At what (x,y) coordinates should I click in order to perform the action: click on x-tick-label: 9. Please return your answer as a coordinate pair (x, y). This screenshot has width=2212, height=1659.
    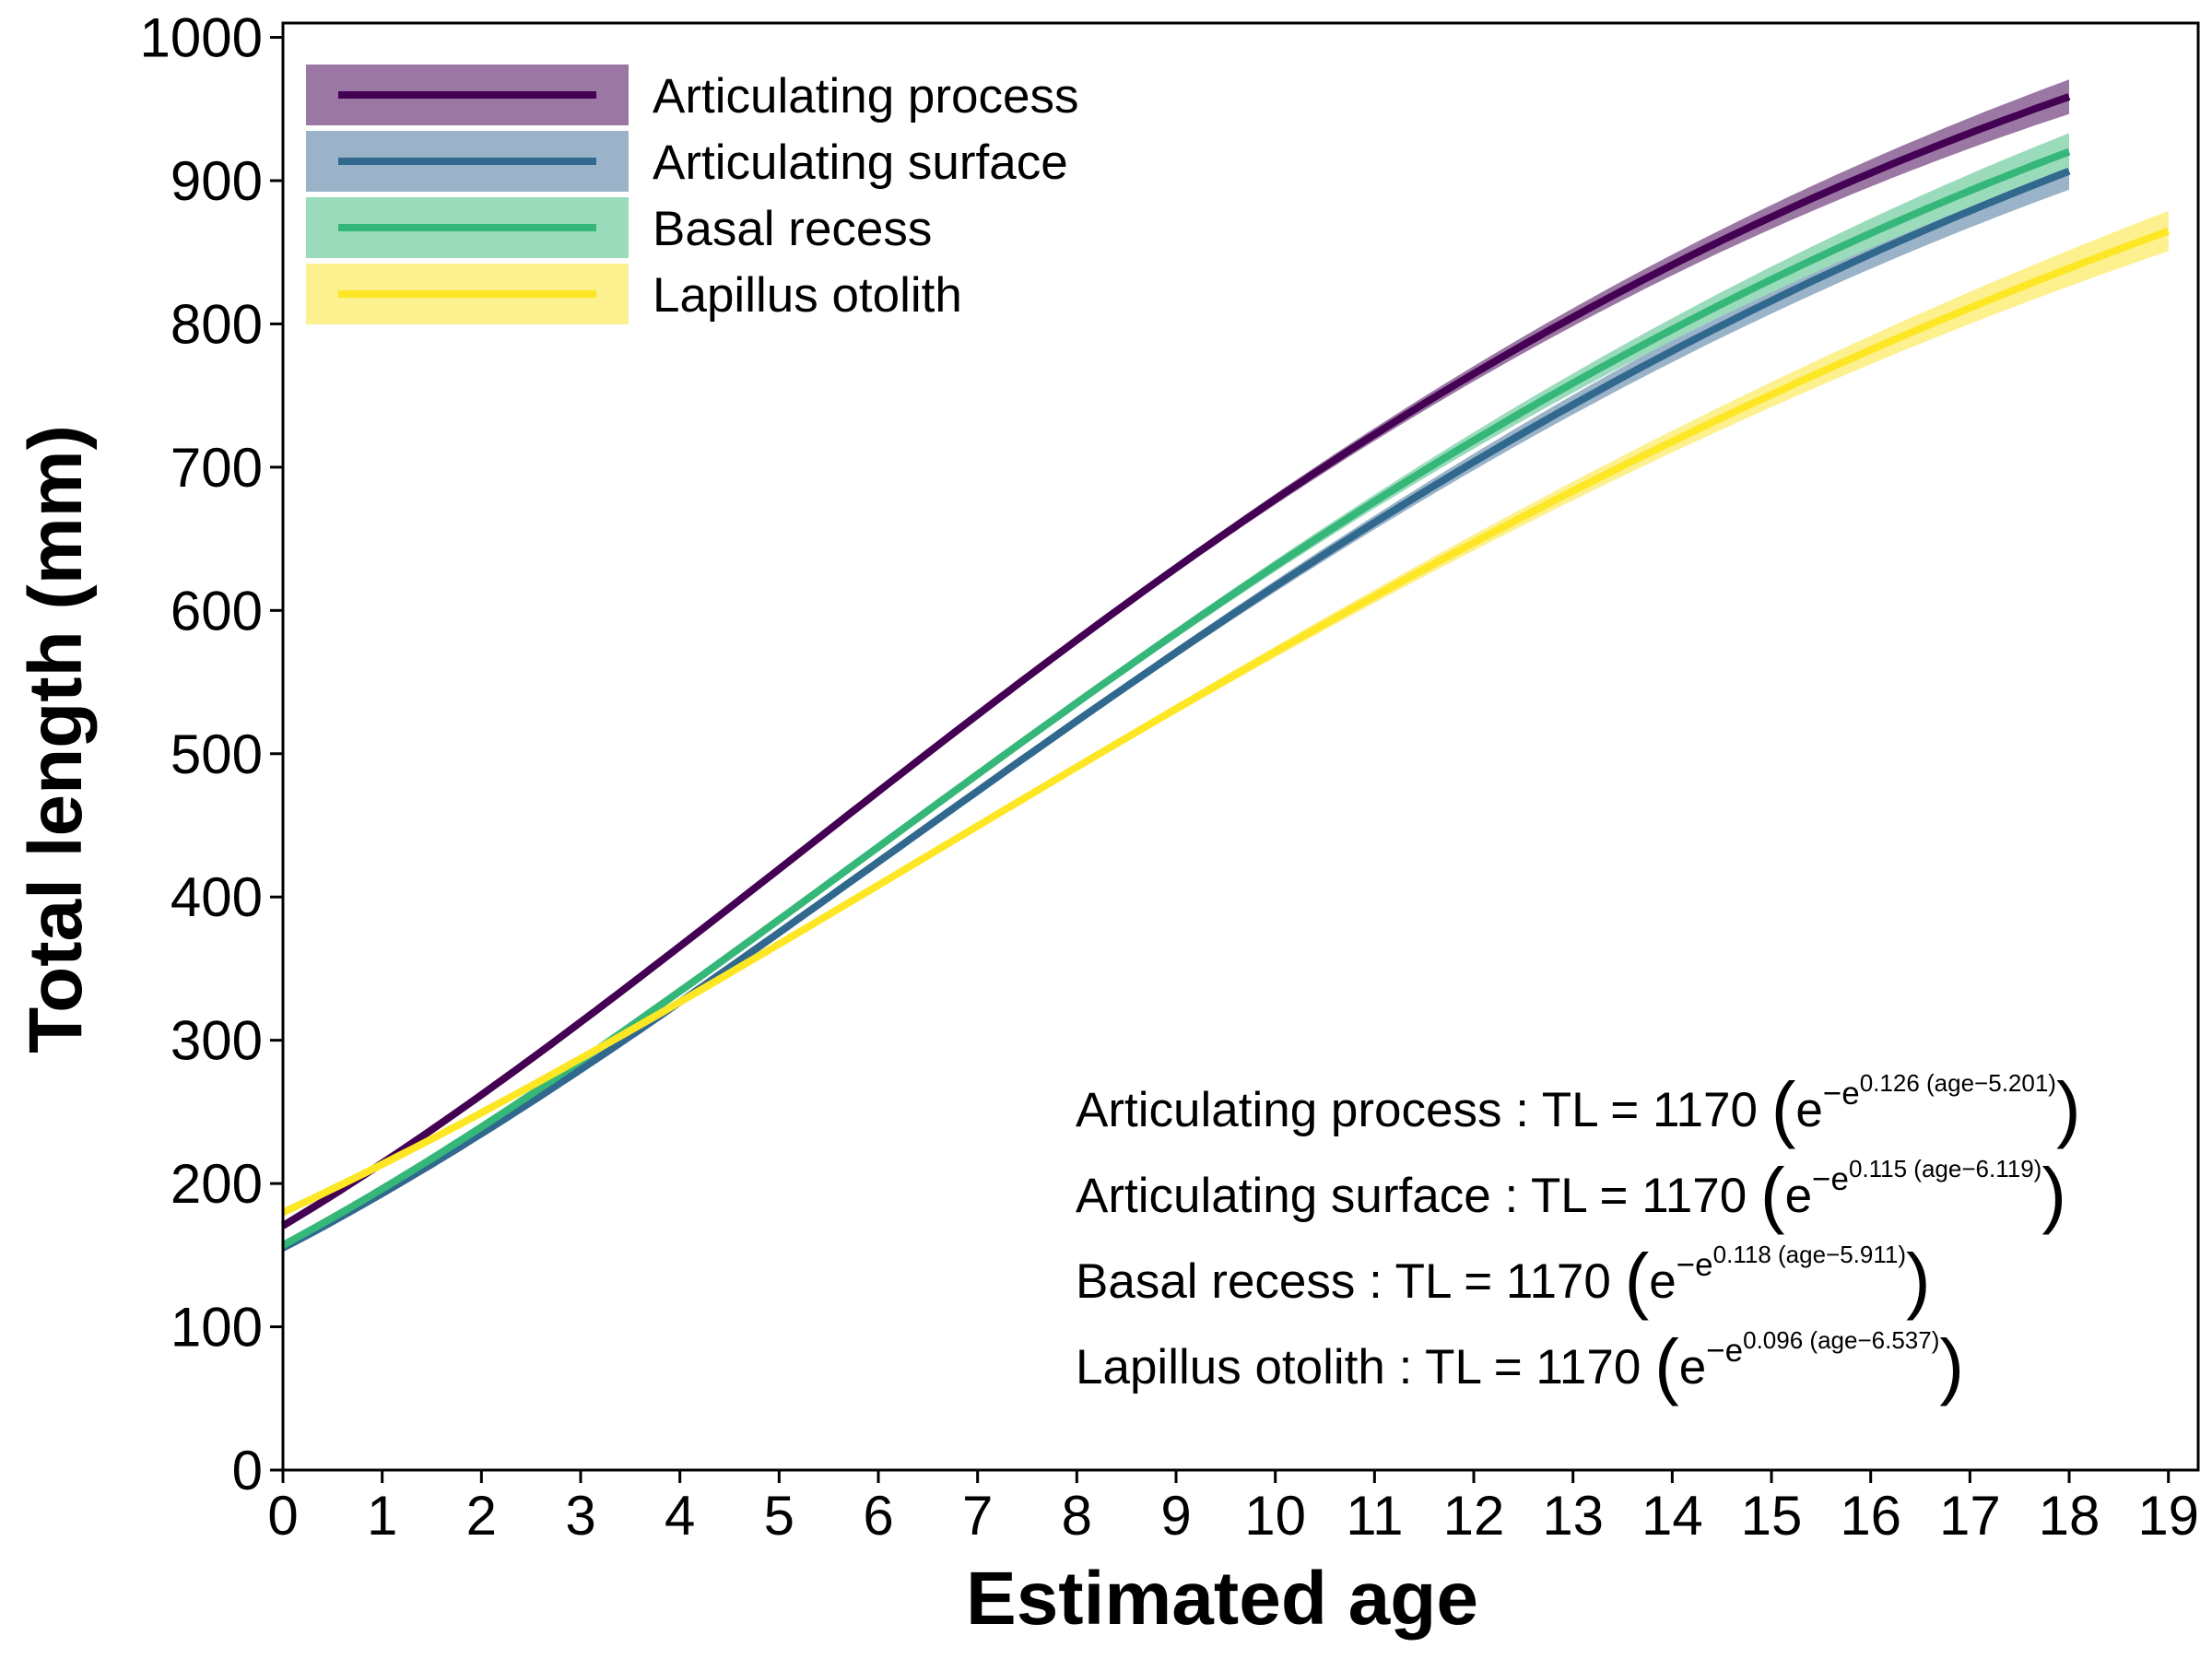
    Looking at the image, I should click on (1175, 1516).